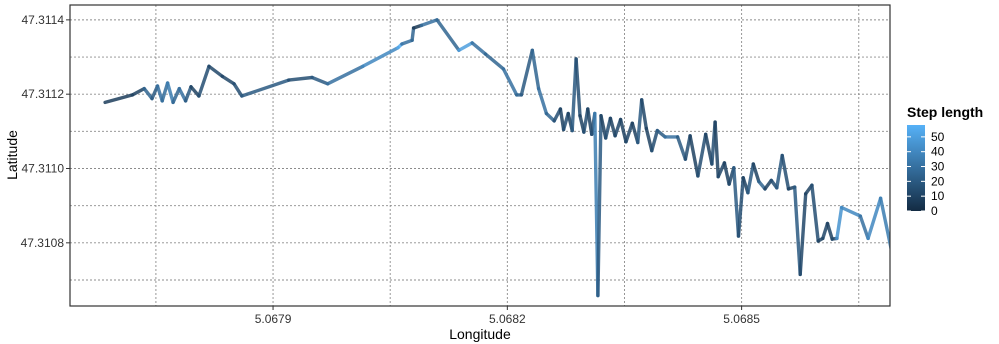 Image resolution: width=999 pixels, height=344 pixels. Describe the element at coordinates (938, 181) in the screenshot. I see `legend-tick-label: 20` at that location.